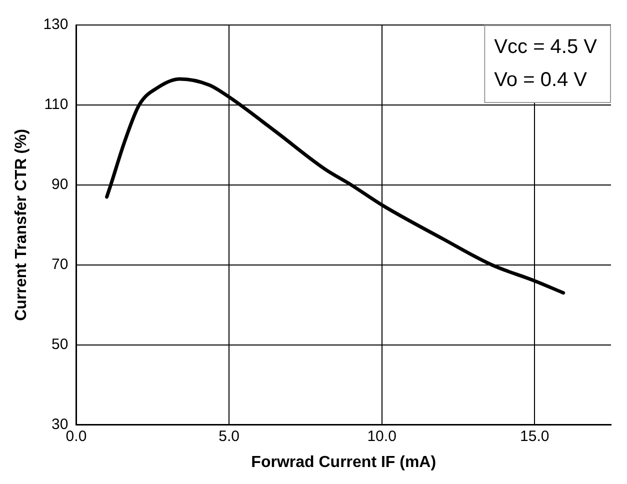 This screenshot has width=627, height=484. I want to click on x-tick-label: 15.0, so click(535, 436).